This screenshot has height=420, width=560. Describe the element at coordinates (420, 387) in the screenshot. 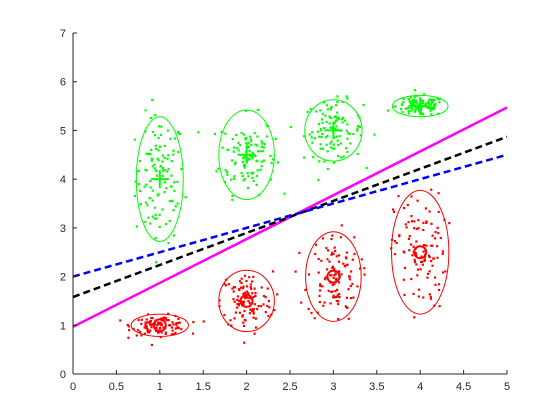

I see `x-tick-label: 4` at that location.